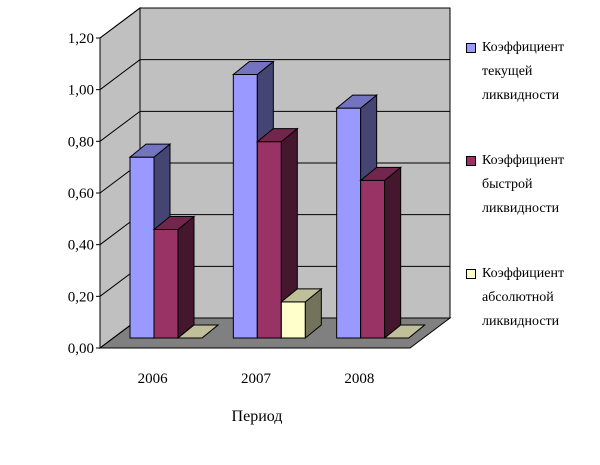 The image size is (600, 465). I want to click on legend-item-current: Коэффициент текущей ликвидности, so click(532, 72).